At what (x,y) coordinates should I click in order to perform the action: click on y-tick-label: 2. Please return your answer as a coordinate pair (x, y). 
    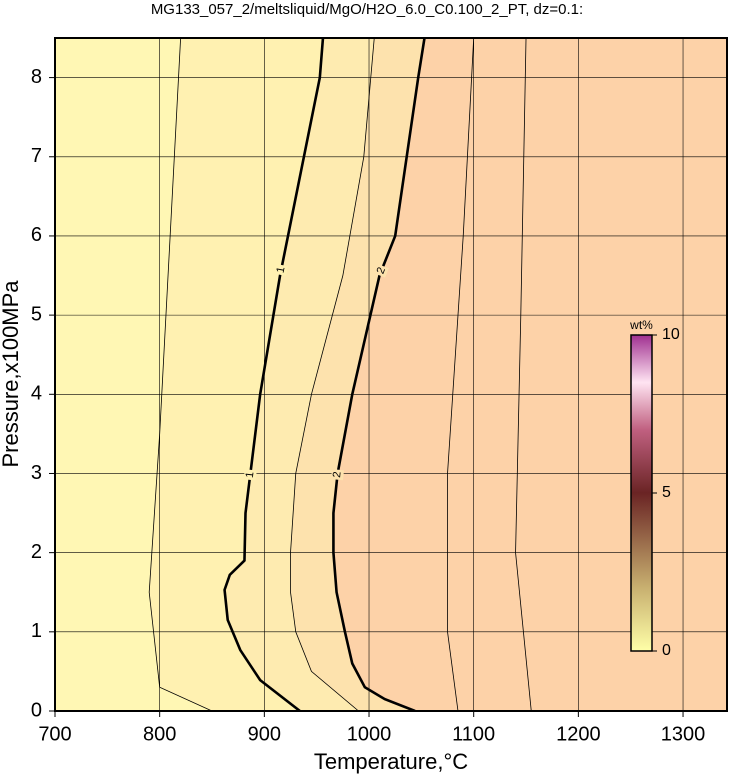
    Looking at the image, I should click on (36, 552).